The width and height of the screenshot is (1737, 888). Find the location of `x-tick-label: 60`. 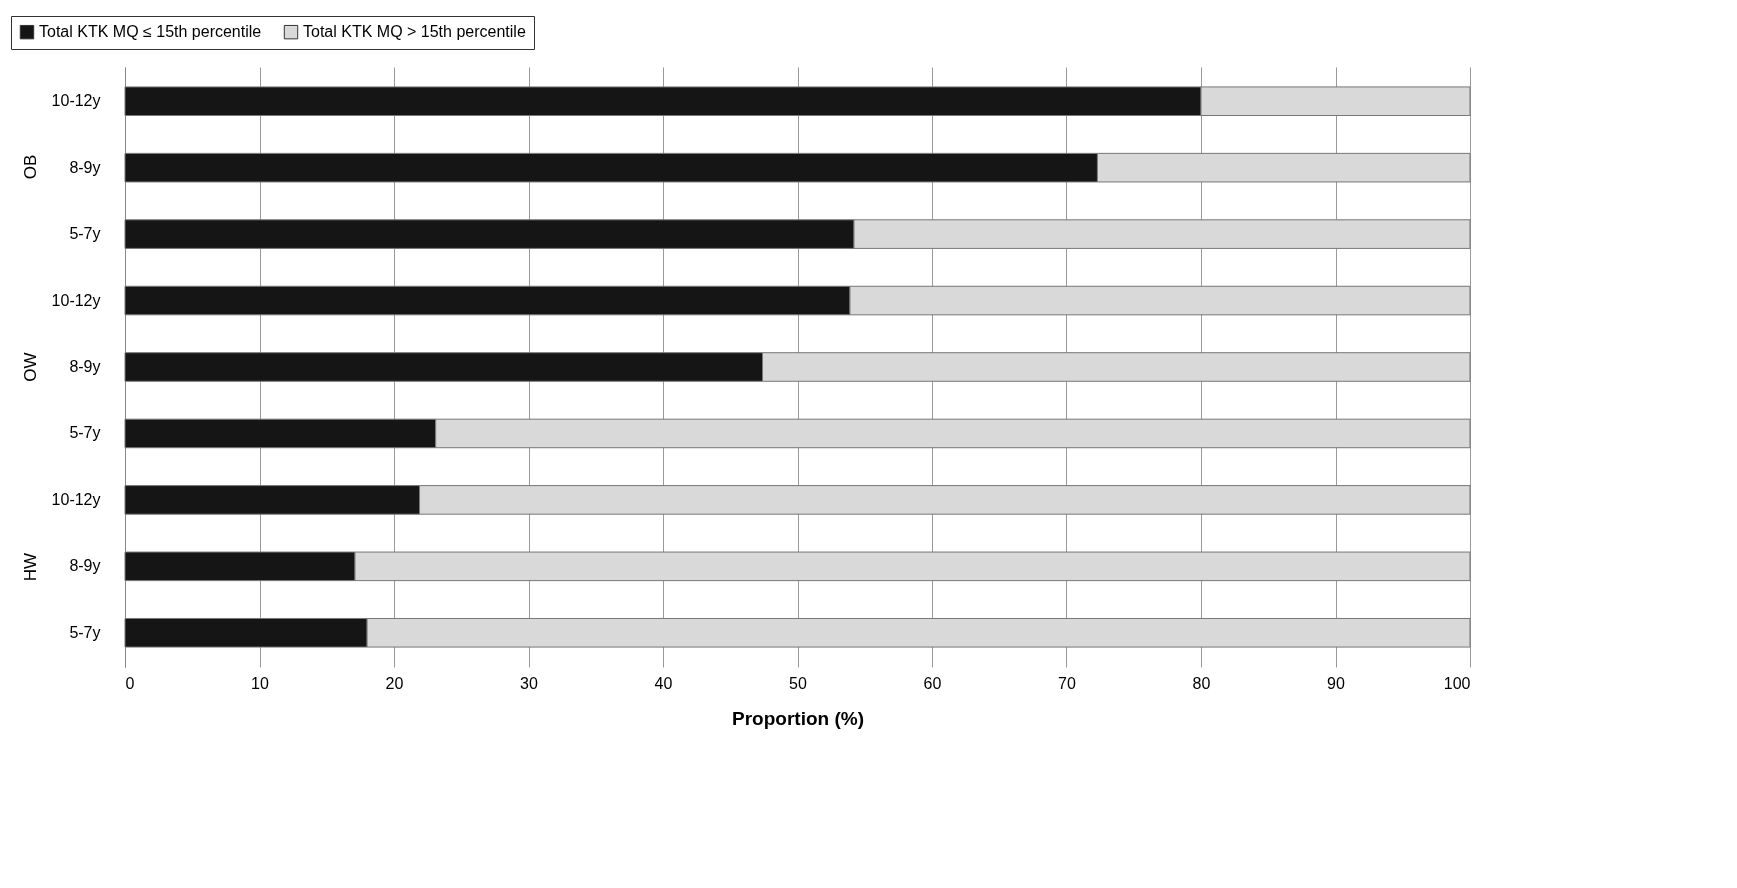

x-tick-label: 60 is located at coordinates (932, 683).